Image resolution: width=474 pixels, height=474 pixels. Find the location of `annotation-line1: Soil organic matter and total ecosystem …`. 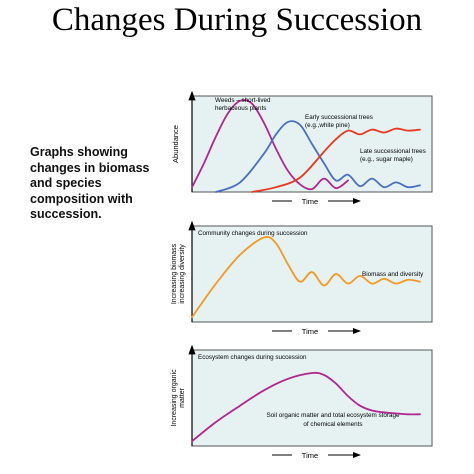

annotation-line1: Soil organic matter and total ecosystem … is located at coordinates (332, 415).